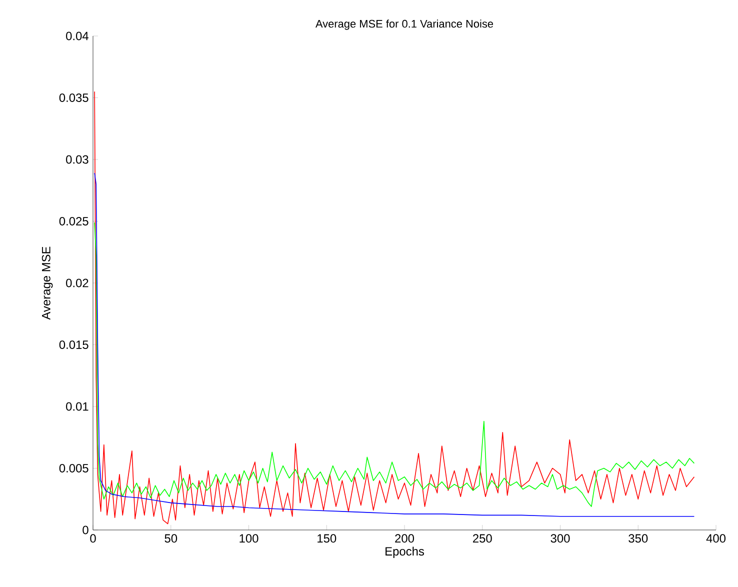 This screenshot has height=587, width=738. Describe the element at coordinates (47, 283) in the screenshot. I see `y-axis-title: Average MSE` at that location.